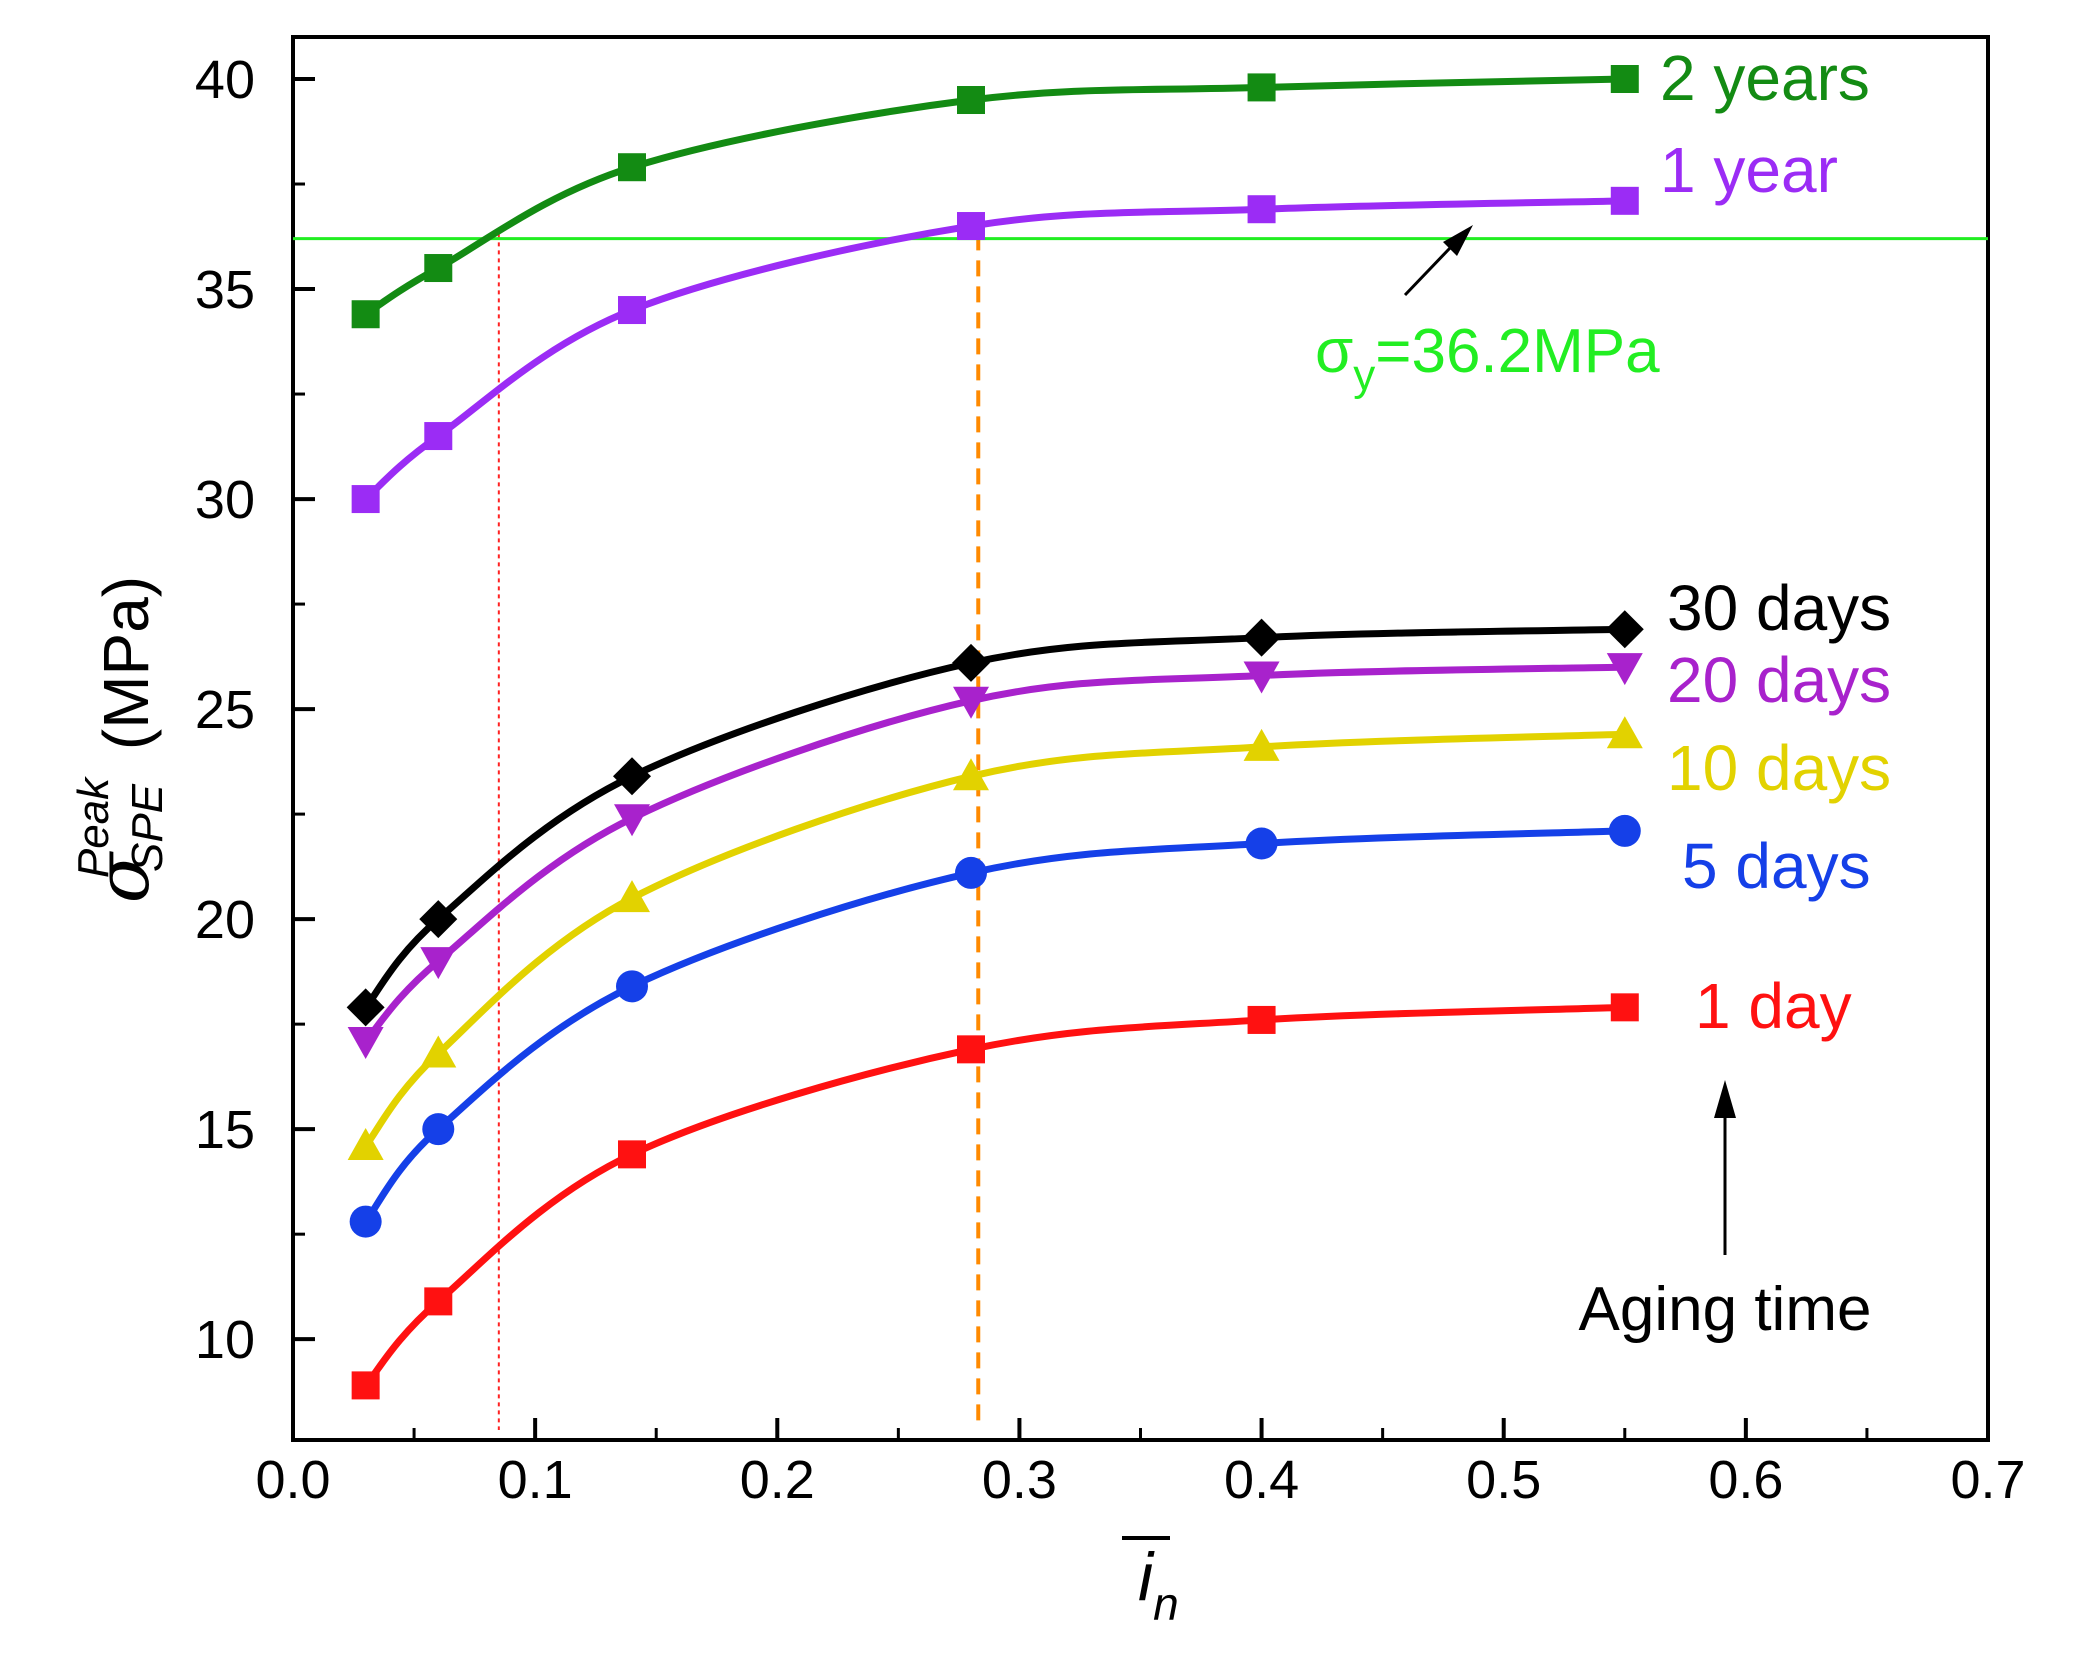  What do you see at coordinates (1334, 351) in the screenshot?
I see `yield-label-symbol: σ` at bounding box center [1334, 351].